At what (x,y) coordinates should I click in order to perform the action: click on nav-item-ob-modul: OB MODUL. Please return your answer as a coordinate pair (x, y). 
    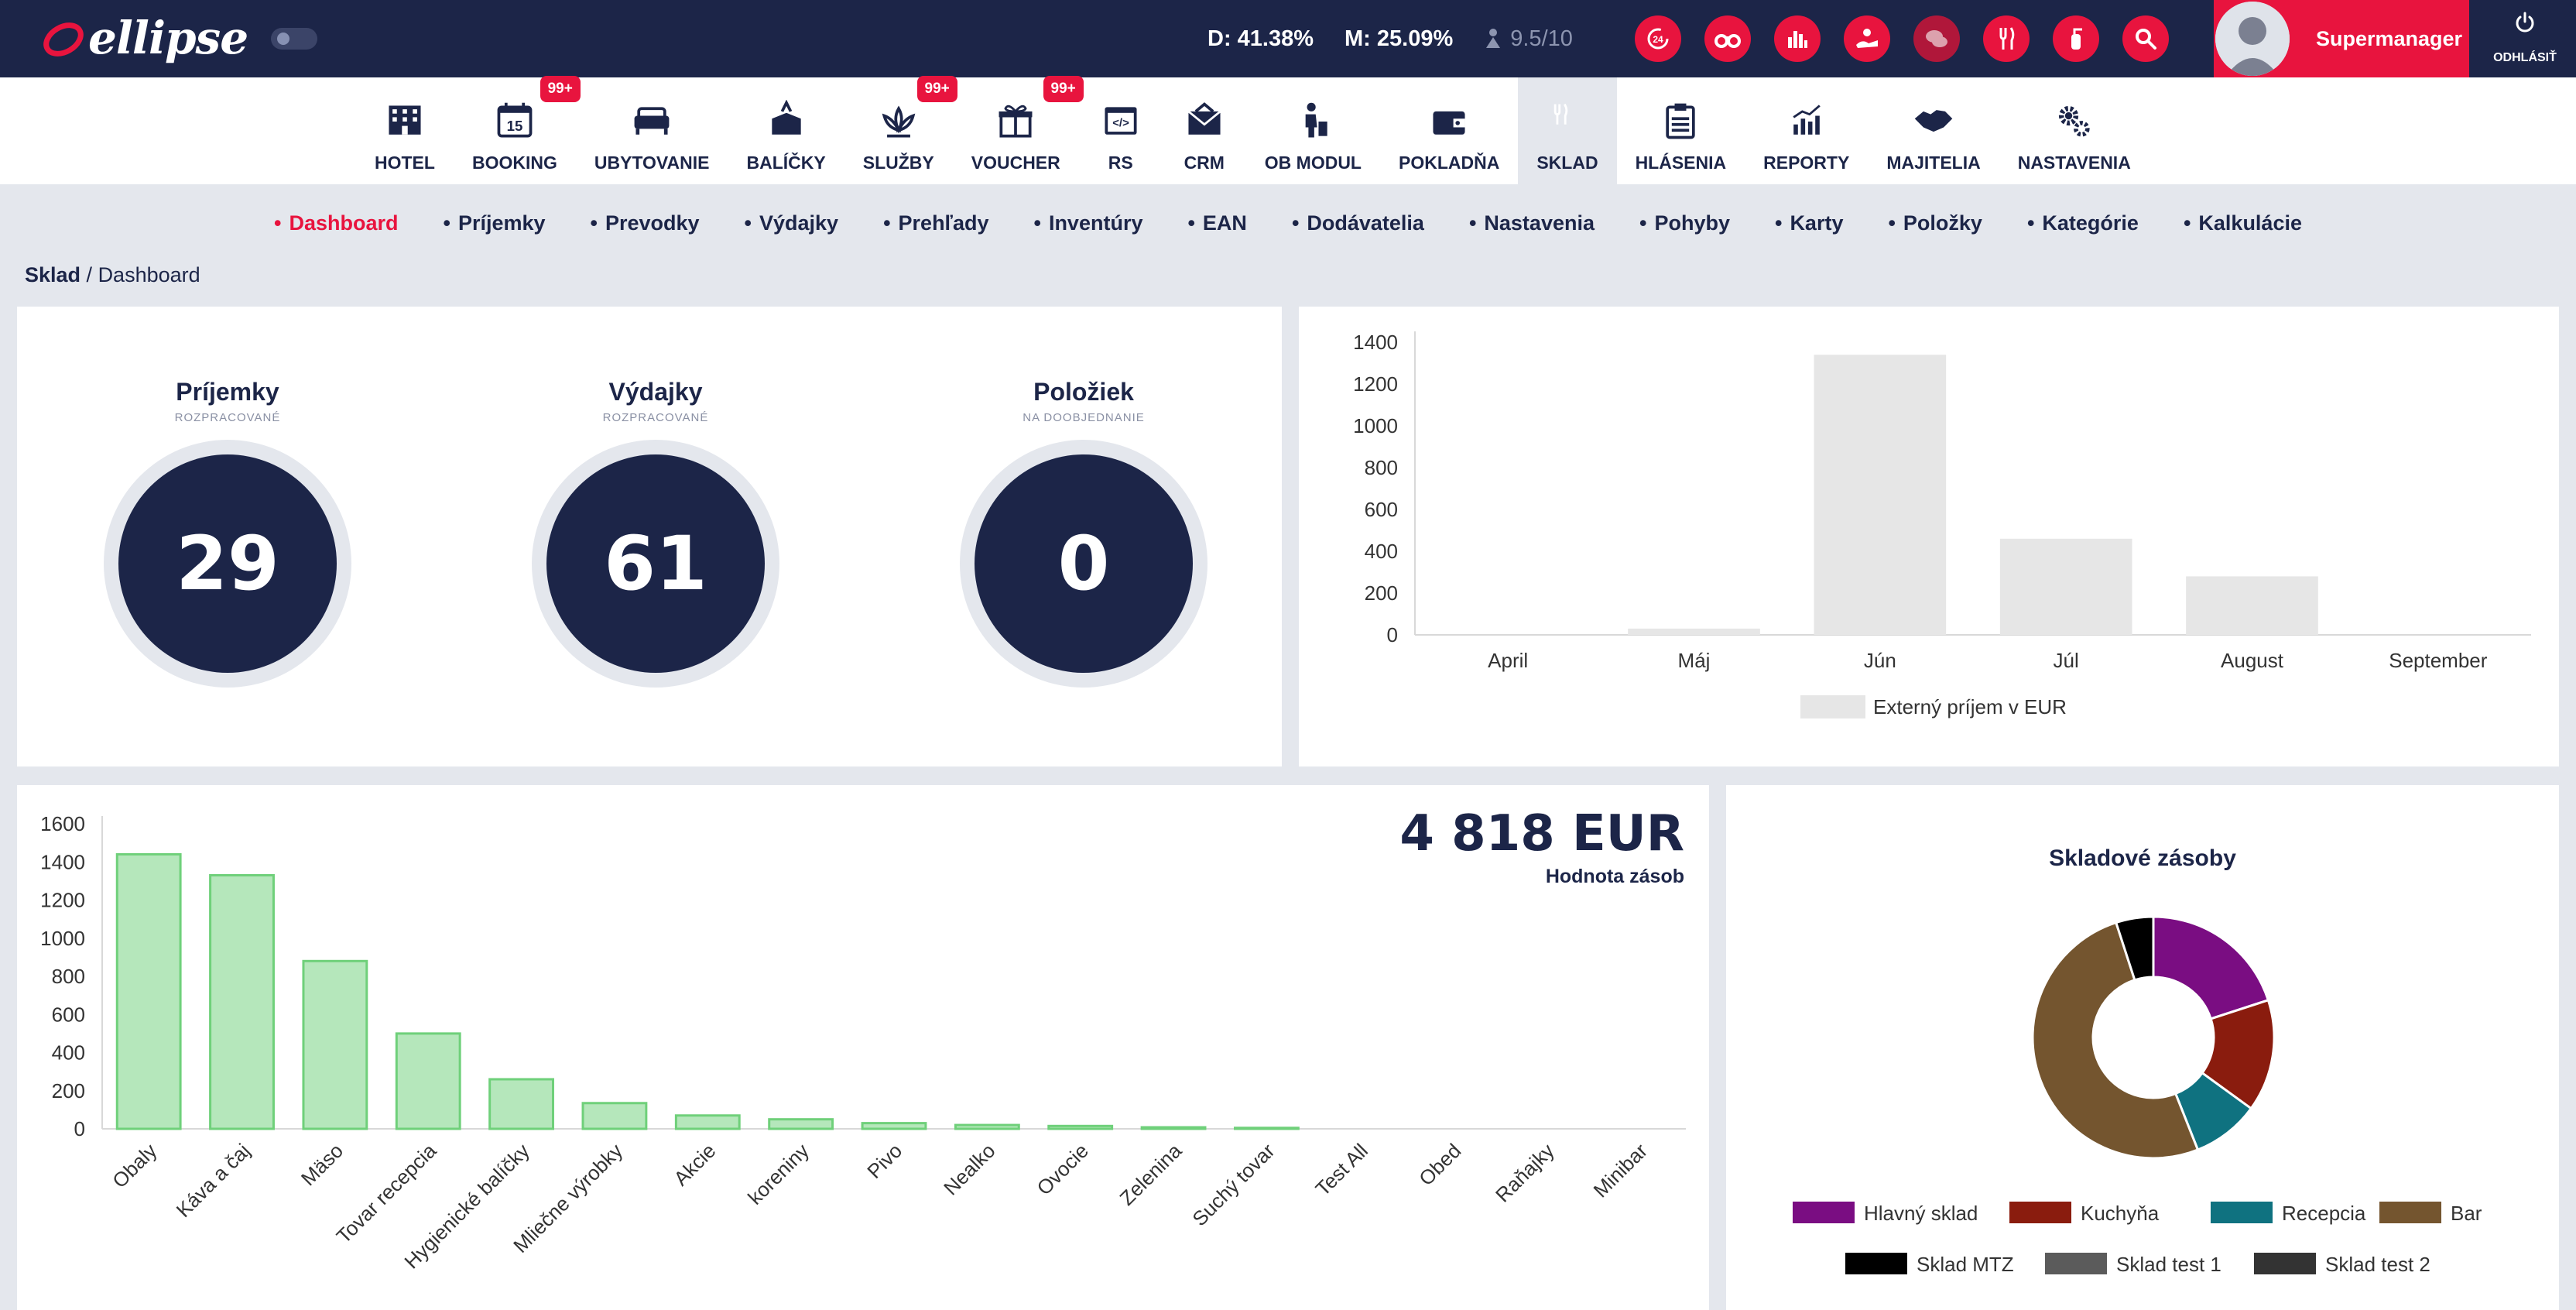
    Looking at the image, I should click on (1313, 130).